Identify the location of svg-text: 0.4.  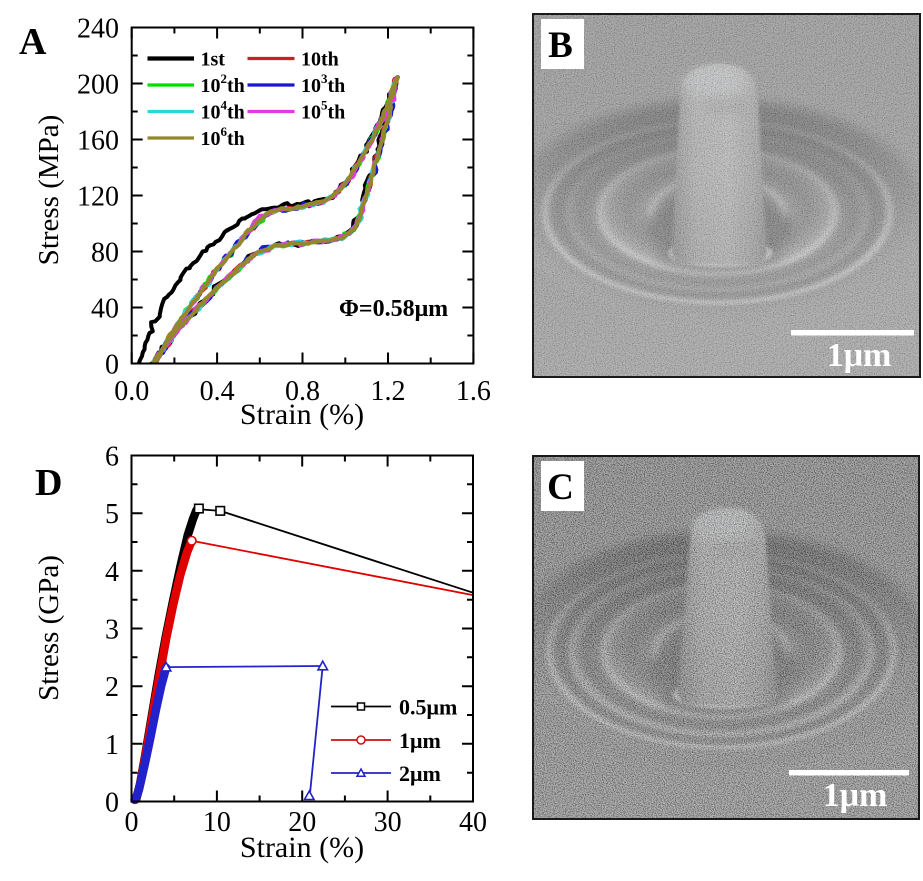
(217, 391).